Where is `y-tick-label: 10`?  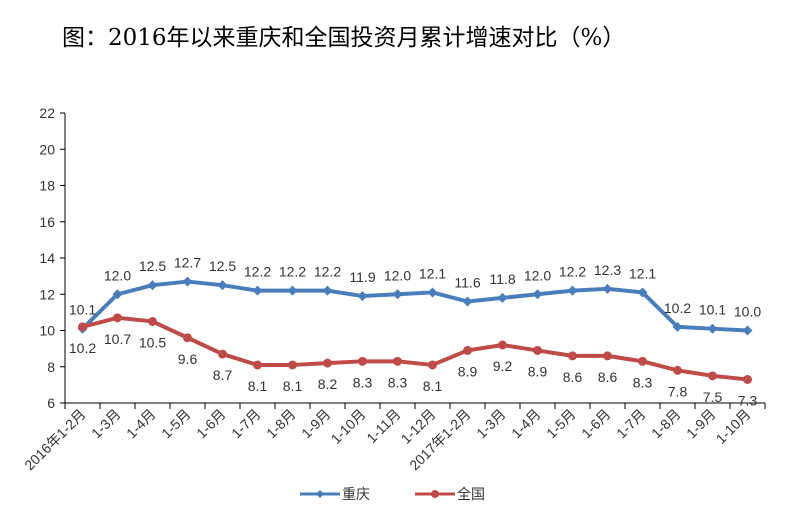
y-tick-label: 10 is located at coordinates (47, 331).